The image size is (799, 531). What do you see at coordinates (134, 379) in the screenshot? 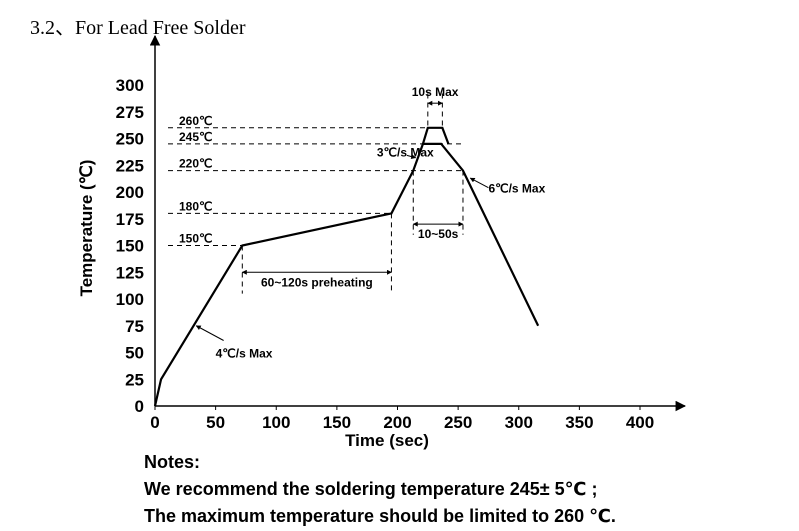
I see `y-tick-label: 25` at bounding box center [134, 379].